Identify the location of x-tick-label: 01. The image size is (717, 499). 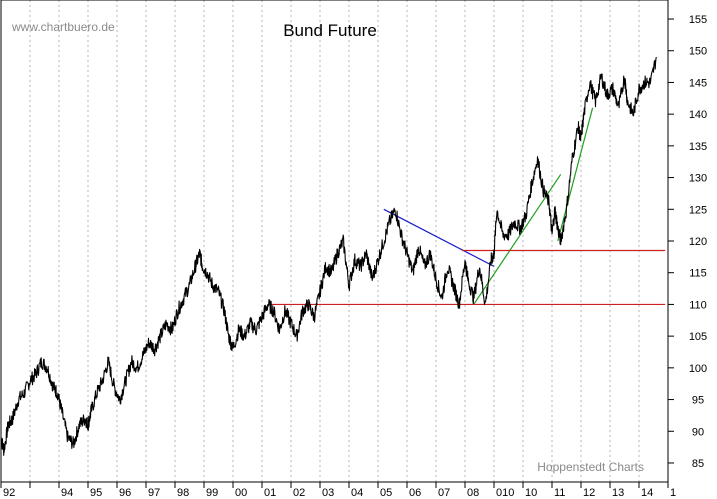
(270, 493).